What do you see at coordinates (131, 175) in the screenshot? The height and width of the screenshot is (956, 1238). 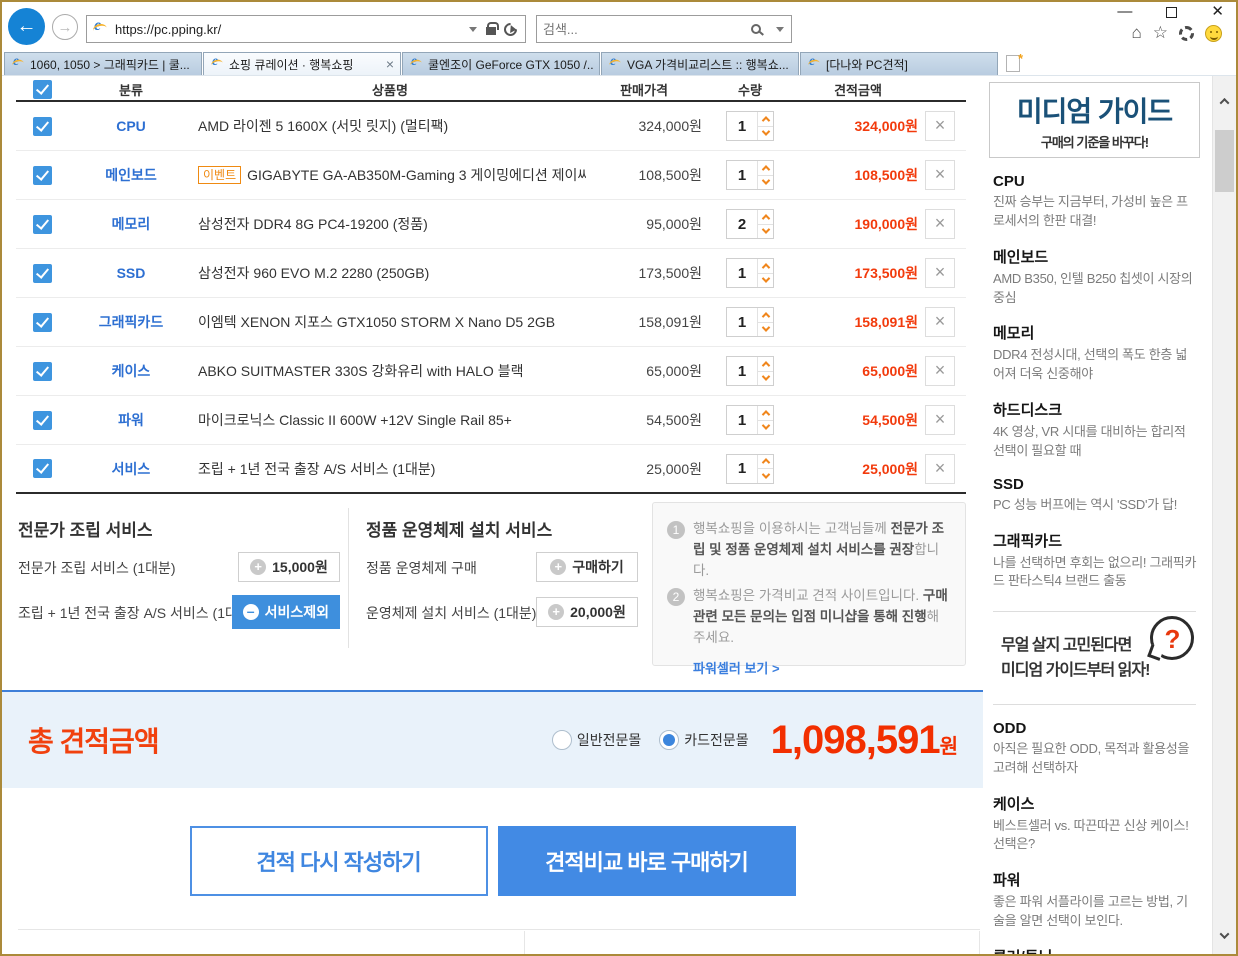 I see `category-link: 메인보드` at bounding box center [131, 175].